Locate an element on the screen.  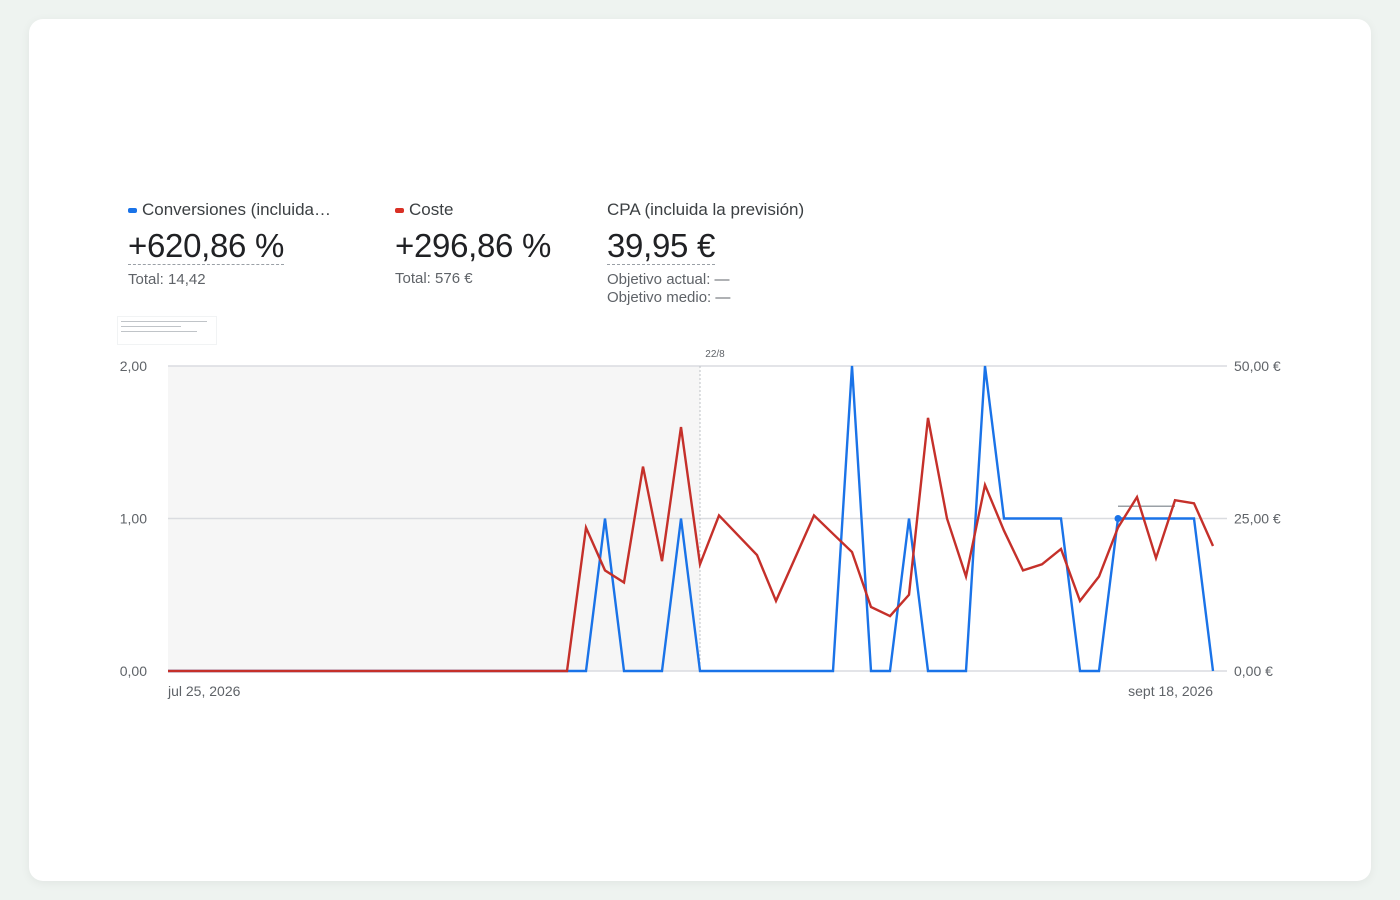
left-axis-ticks: 0,00 1,00 2,00 is located at coordinates (133, 518).